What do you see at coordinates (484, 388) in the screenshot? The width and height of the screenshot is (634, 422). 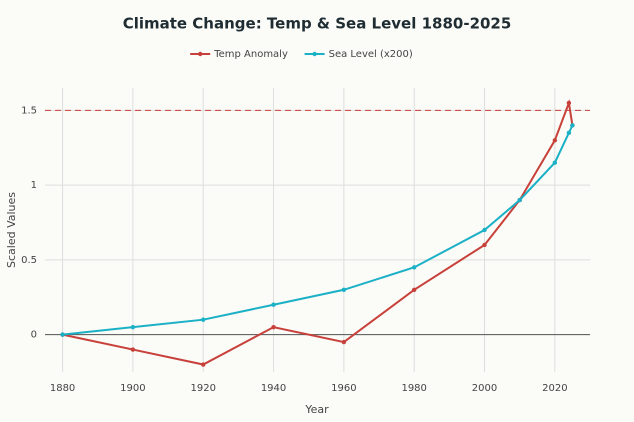 I see `x-tick-label: 2000` at bounding box center [484, 388].